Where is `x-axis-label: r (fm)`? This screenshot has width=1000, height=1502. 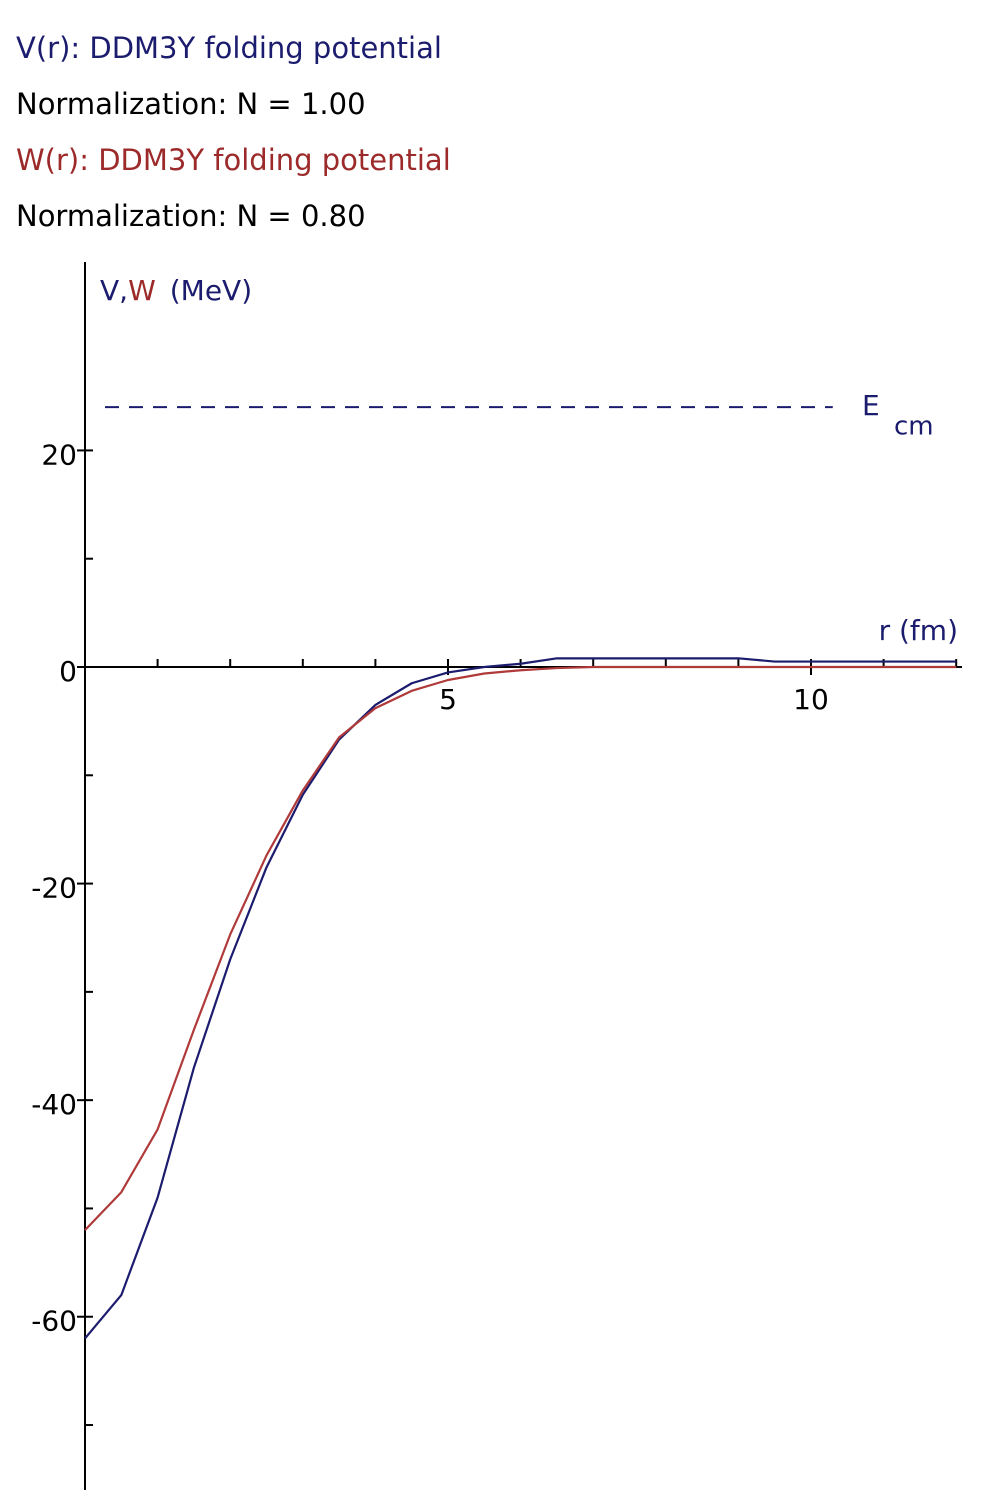 x-axis-label: r (fm) is located at coordinates (918, 630).